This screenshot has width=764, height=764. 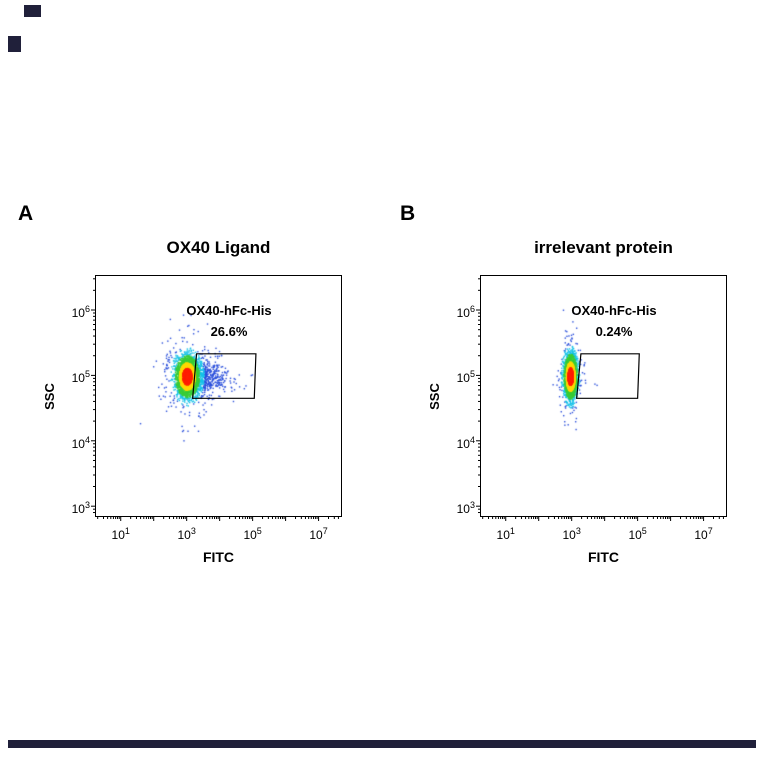 I want to click on panel-b-title: irrelevant protein, so click(x=603, y=247).